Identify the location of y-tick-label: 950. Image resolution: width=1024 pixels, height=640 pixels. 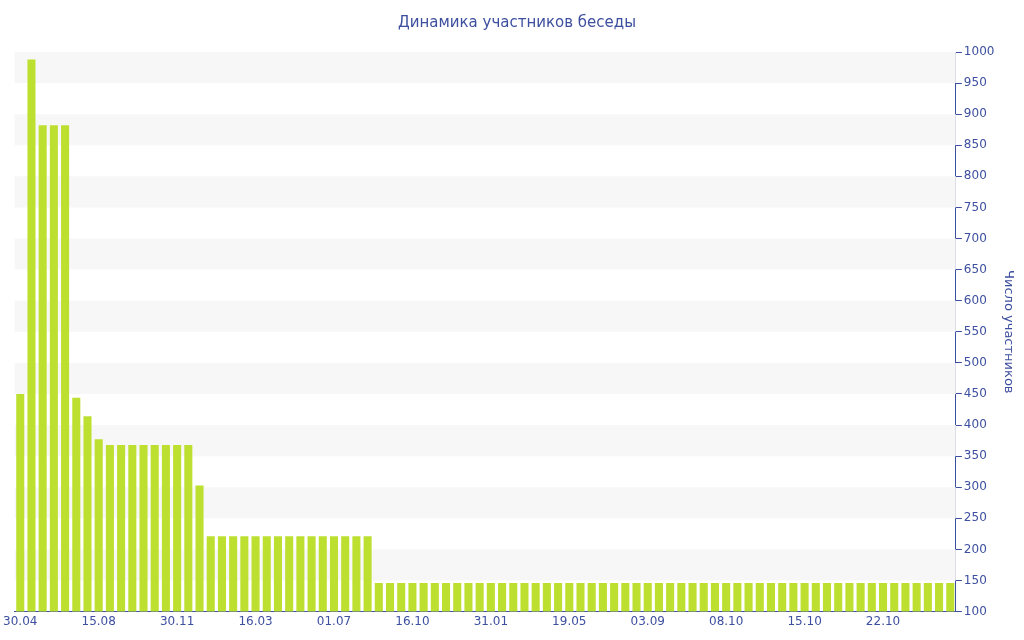
(975, 82).